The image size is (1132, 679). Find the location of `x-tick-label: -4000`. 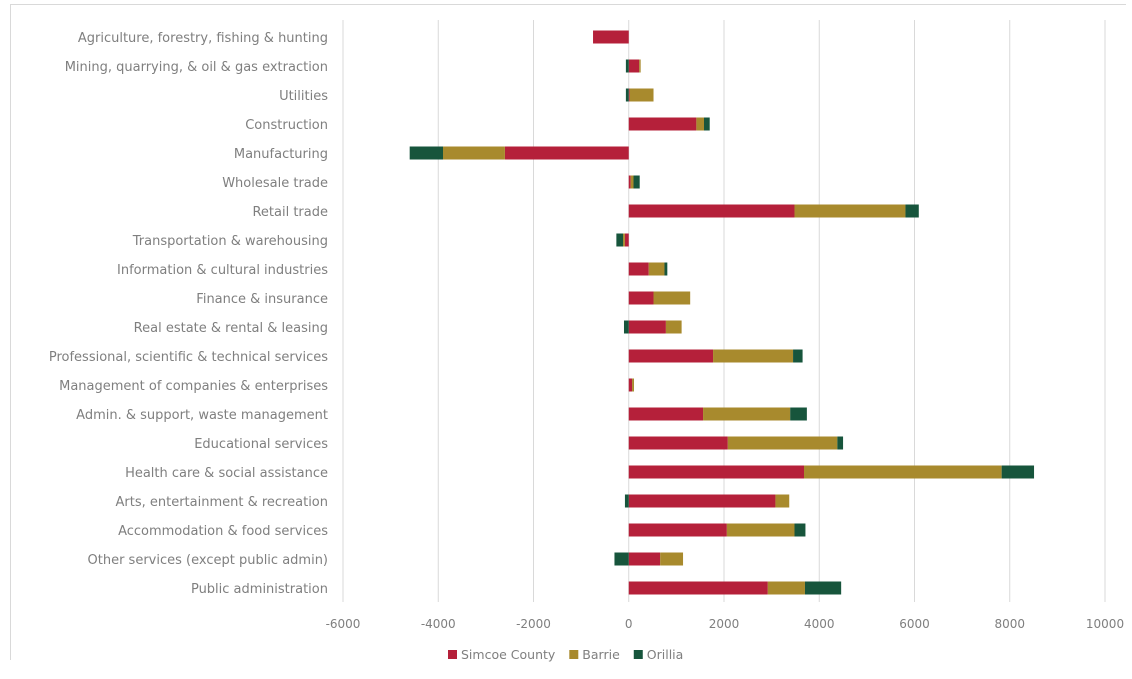

x-tick-label: -4000 is located at coordinates (438, 624).